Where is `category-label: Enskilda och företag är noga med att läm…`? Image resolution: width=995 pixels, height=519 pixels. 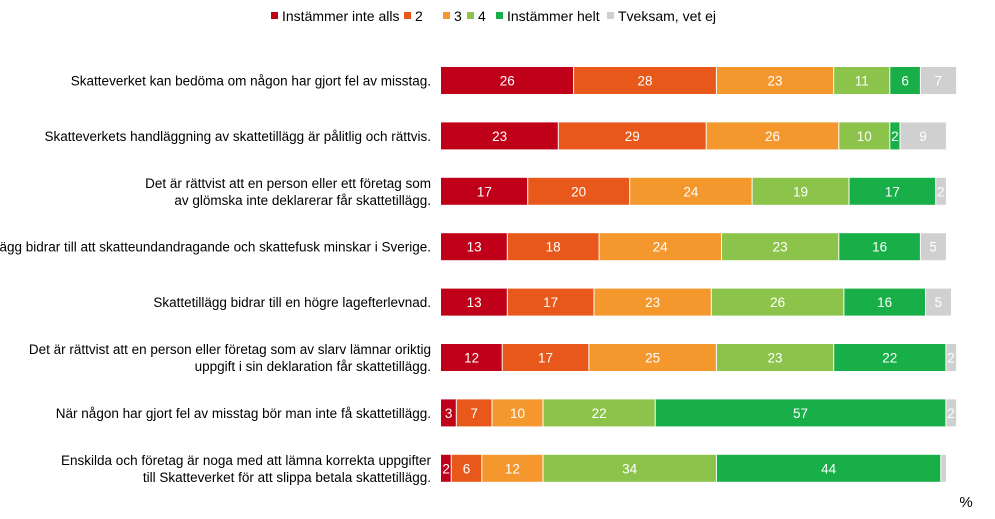
category-label: Enskilda och företag är noga med att läm… is located at coordinates (246, 469).